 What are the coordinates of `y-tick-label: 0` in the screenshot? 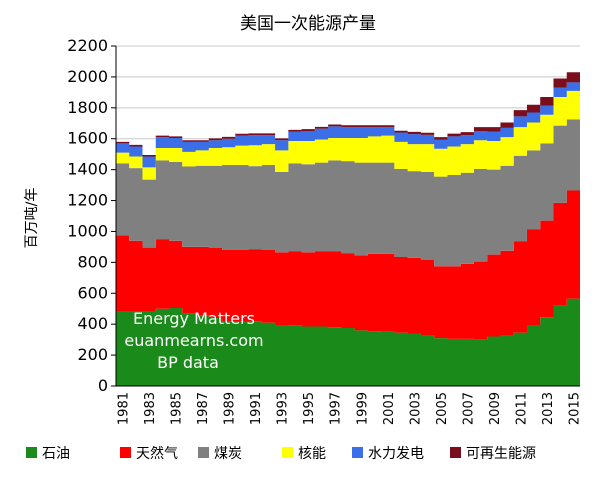 It's located at (103, 385).